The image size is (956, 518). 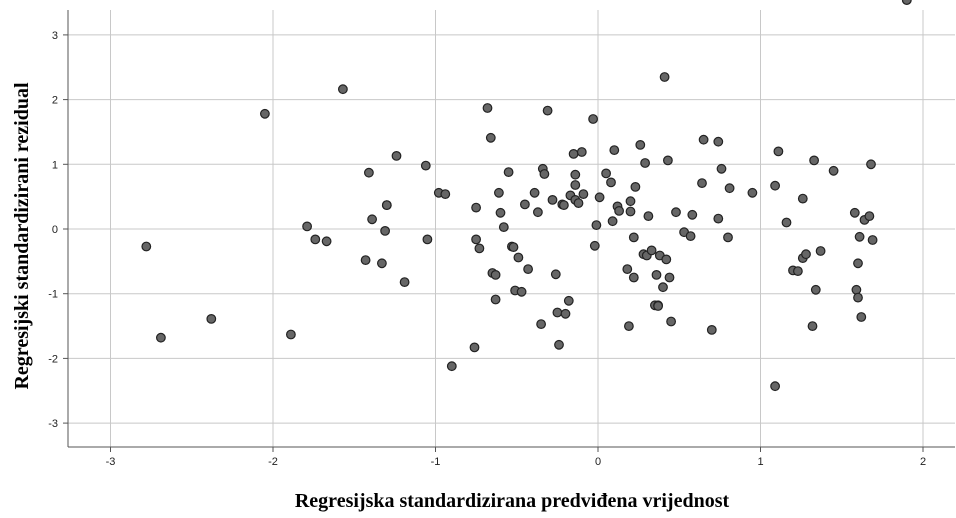 I want to click on x-tick-label: 0, so click(x=598, y=462).